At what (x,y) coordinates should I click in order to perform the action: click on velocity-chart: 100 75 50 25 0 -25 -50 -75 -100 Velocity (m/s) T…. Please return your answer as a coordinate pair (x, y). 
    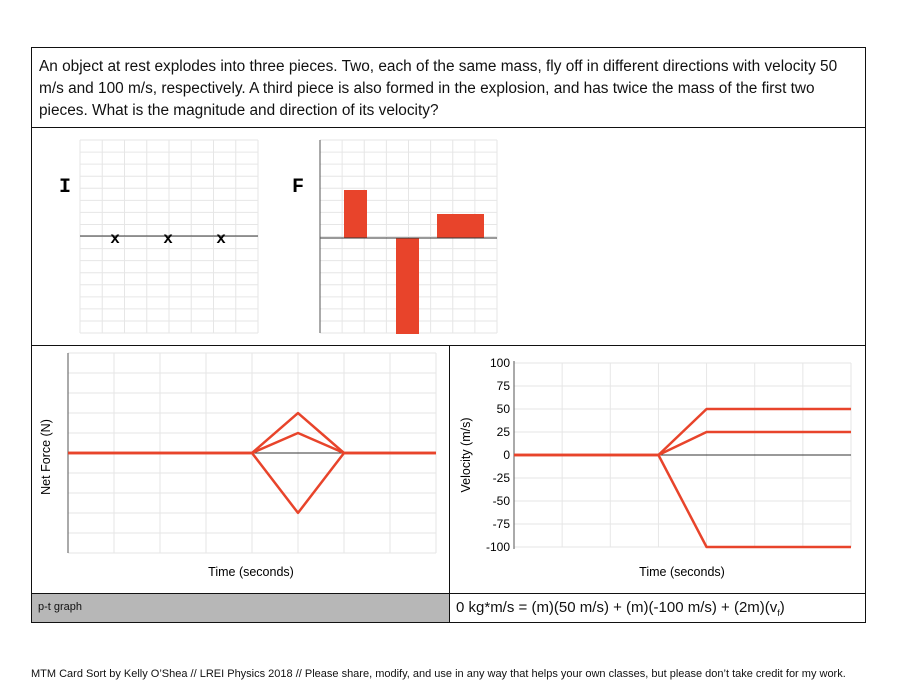
    Looking at the image, I should click on (655, 467).